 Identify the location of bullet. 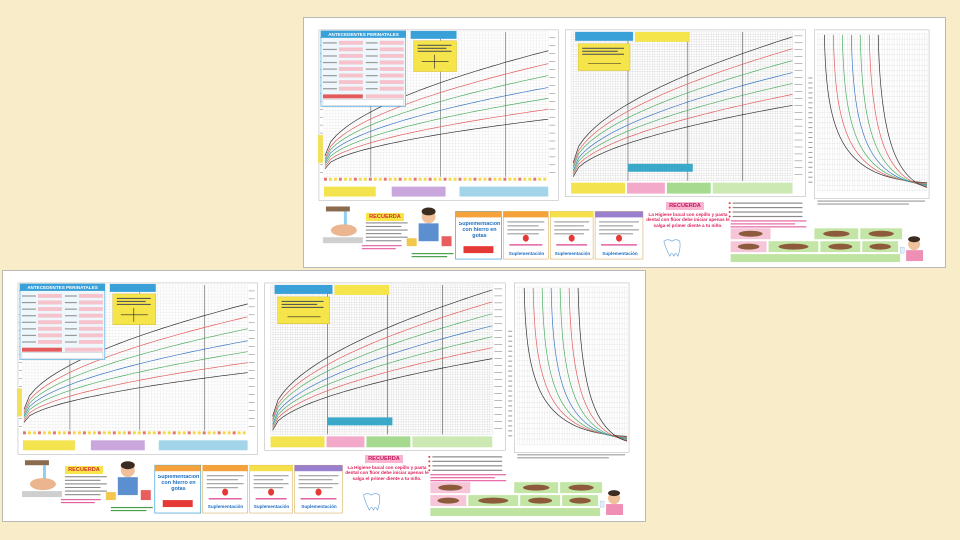
(429, 456).